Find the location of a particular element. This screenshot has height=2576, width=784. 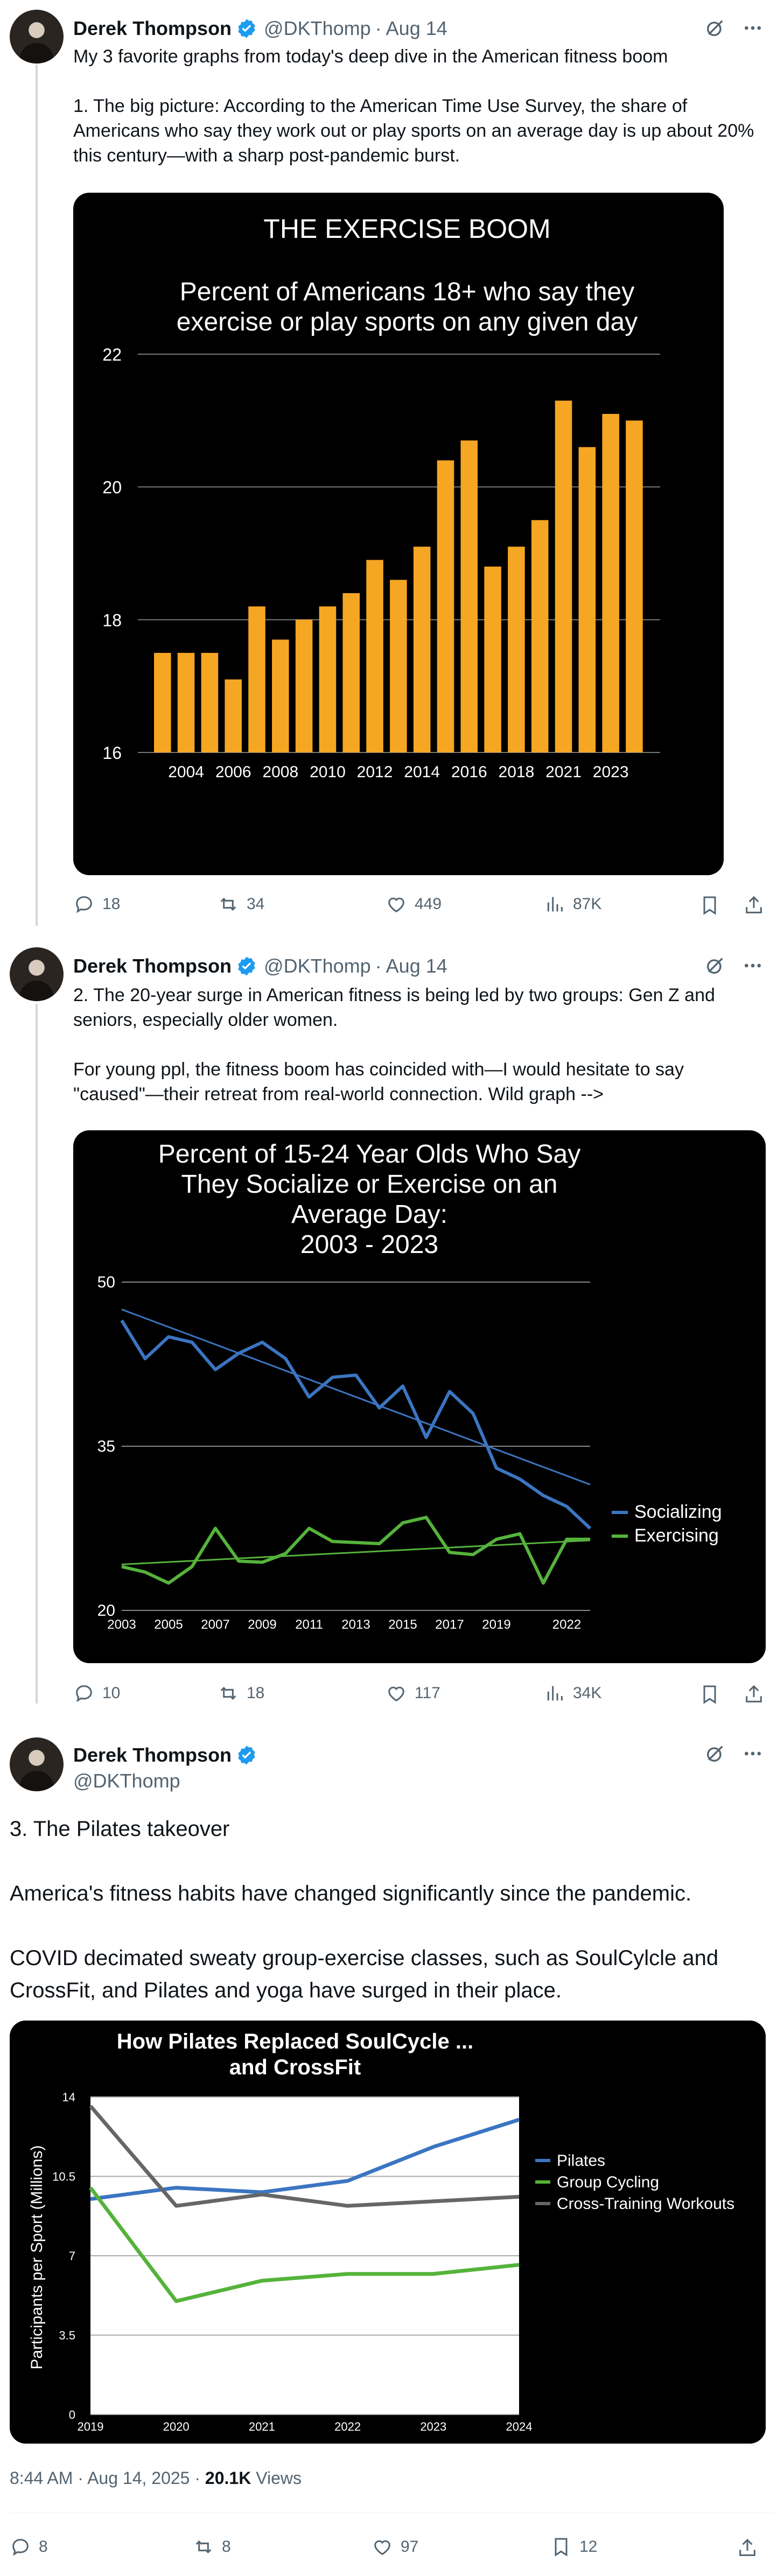

repost-count: 34 is located at coordinates (256, 904).